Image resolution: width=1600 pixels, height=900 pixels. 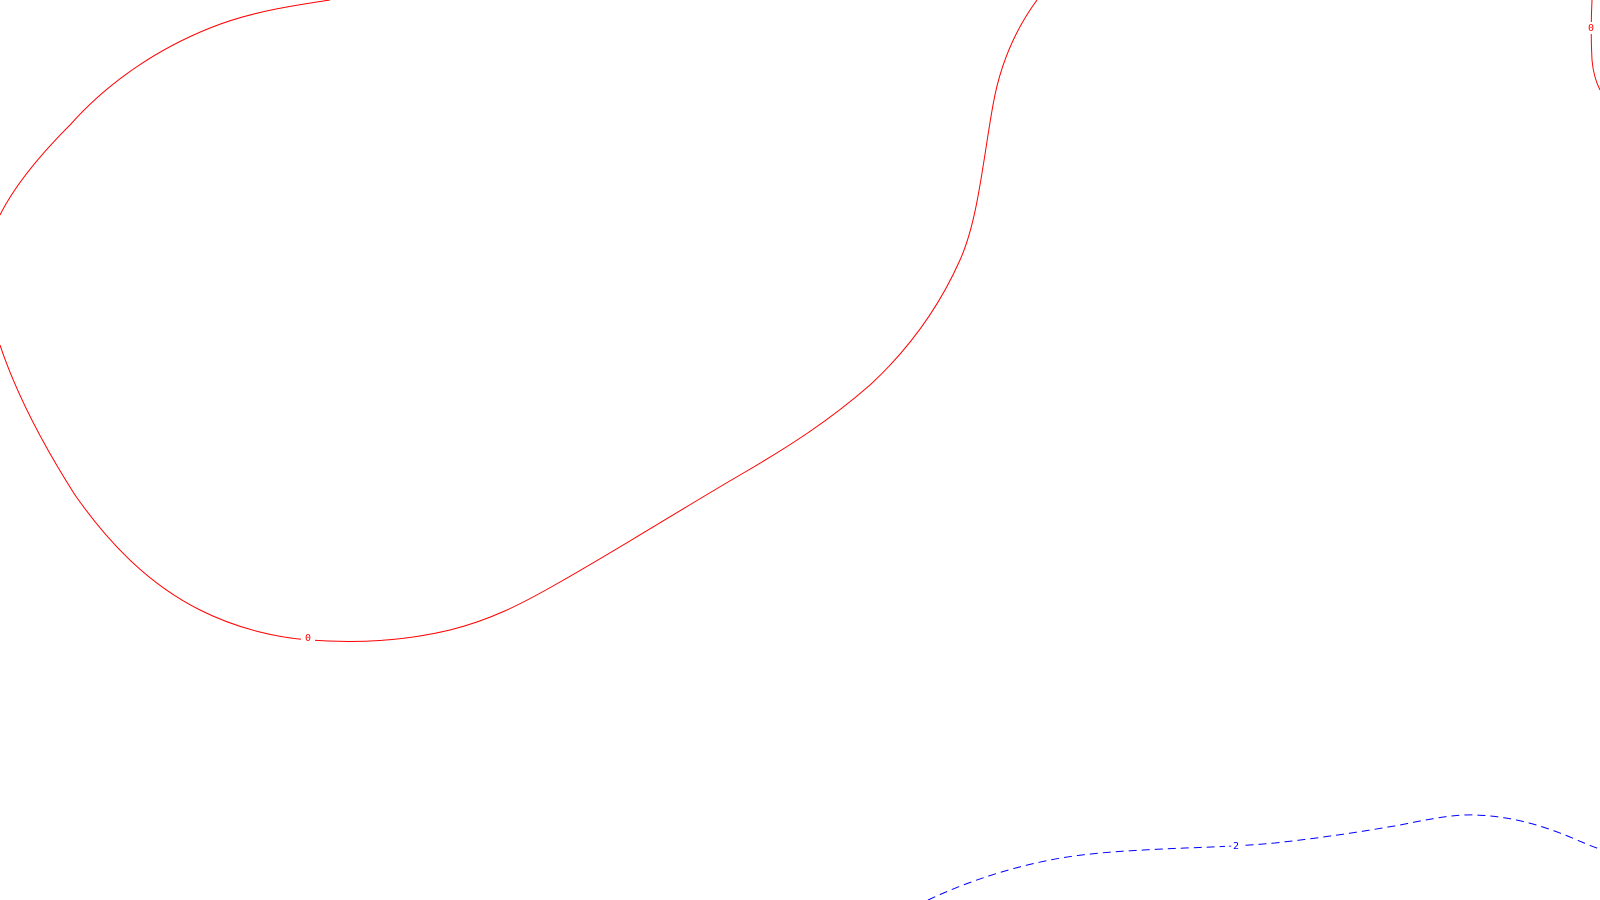 I want to click on contour-label-zero-edge: 0, so click(x=1591, y=28).